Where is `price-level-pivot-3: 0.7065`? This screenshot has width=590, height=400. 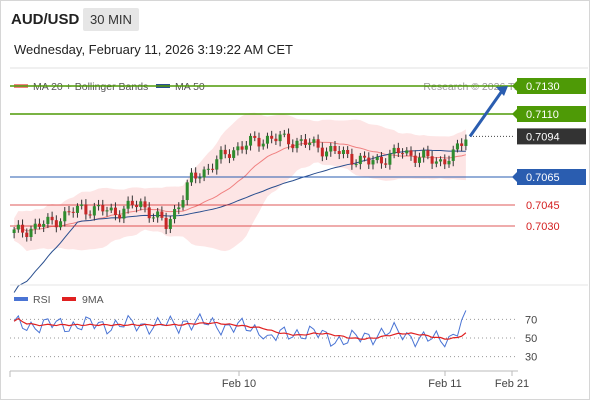
price-level-pivot-3: 0.7065 is located at coordinates (298, 177).